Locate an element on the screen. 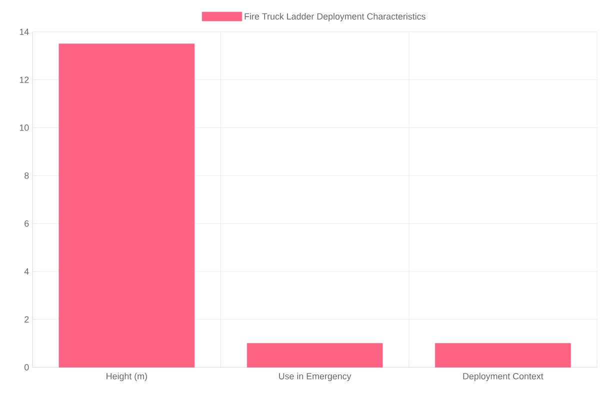 Image resolution: width=600 pixels, height=398 pixels. y-tick-label: 10 is located at coordinates (24, 127).